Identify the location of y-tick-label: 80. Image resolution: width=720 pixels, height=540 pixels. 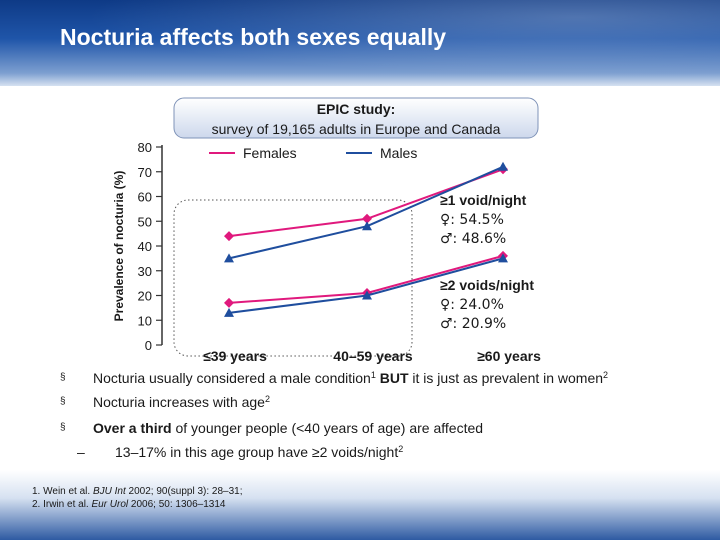
(145, 147).